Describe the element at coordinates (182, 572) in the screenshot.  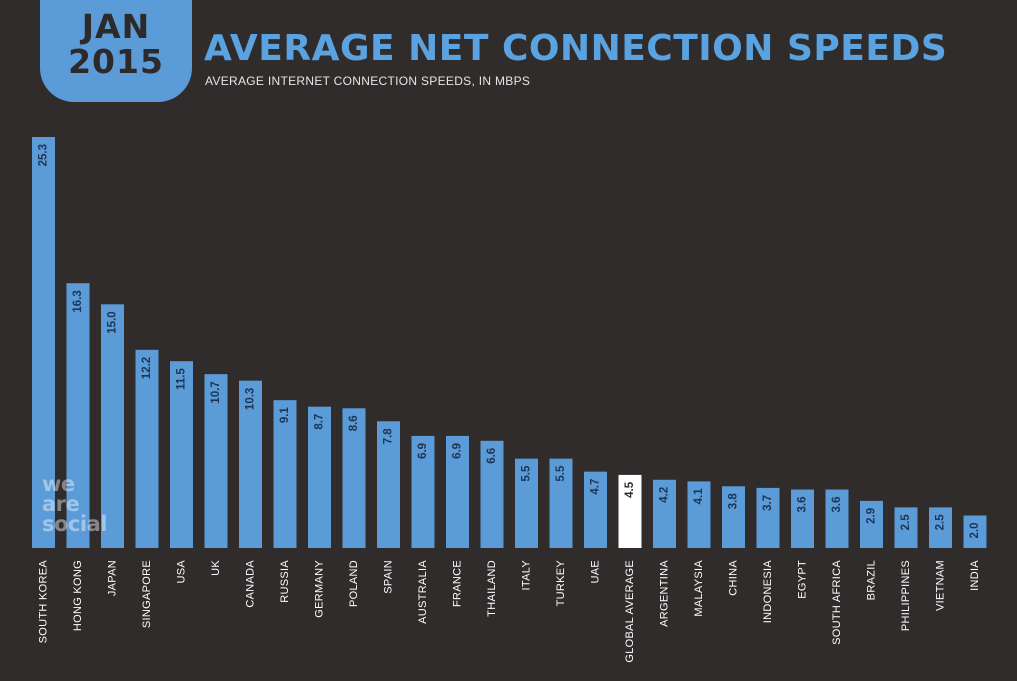
I see `category-label-usa: USA` at that location.